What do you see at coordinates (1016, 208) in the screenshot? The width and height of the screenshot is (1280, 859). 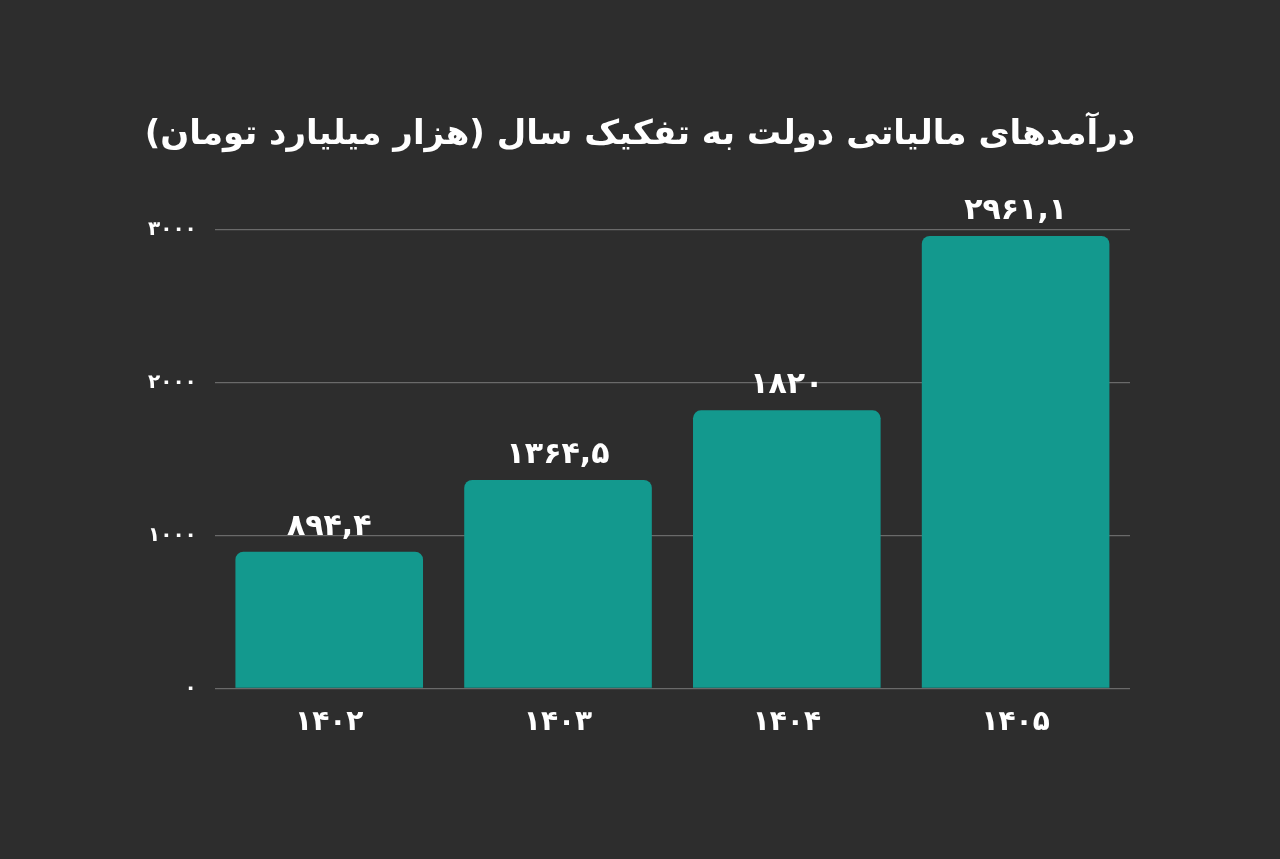 I see `data-label: ۲۹۶۱,۱` at bounding box center [1016, 208].